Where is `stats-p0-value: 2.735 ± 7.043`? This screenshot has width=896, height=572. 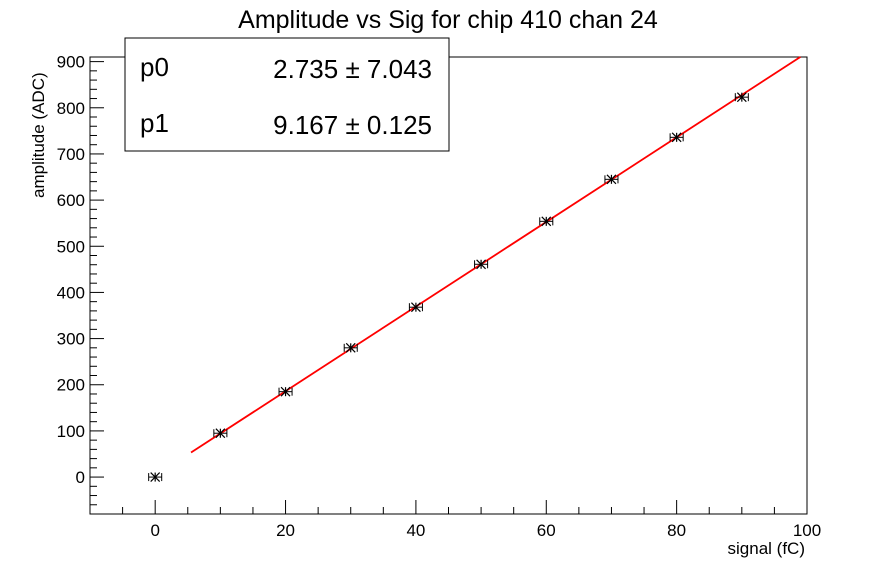
stats-p0-value: 2.735 ± 7.043 is located at coordinates (352, 69).